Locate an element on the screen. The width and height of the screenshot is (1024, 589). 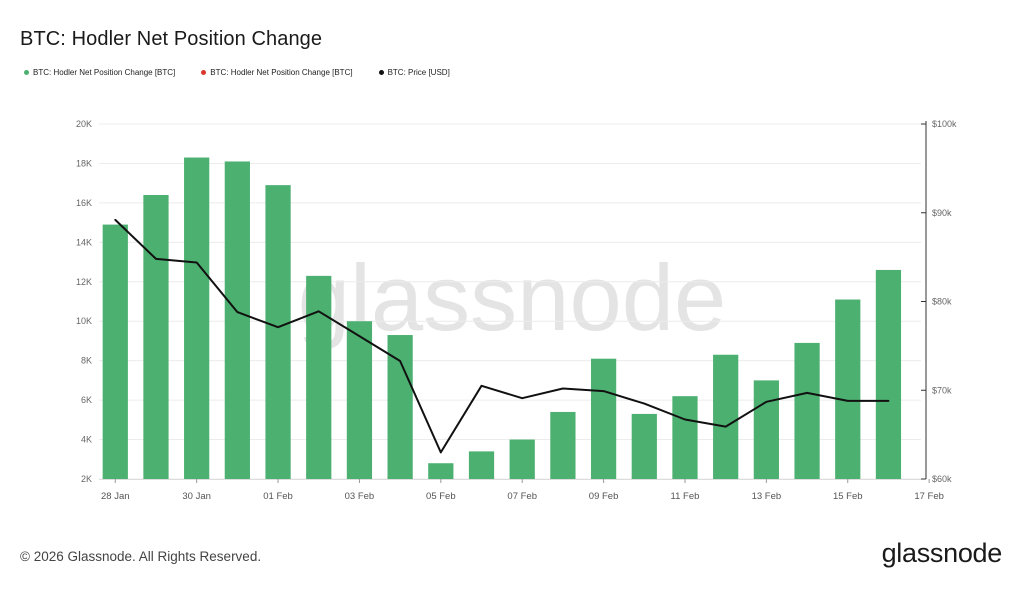
y-right-tick-label: $70k is located at coordinates (942, 390).